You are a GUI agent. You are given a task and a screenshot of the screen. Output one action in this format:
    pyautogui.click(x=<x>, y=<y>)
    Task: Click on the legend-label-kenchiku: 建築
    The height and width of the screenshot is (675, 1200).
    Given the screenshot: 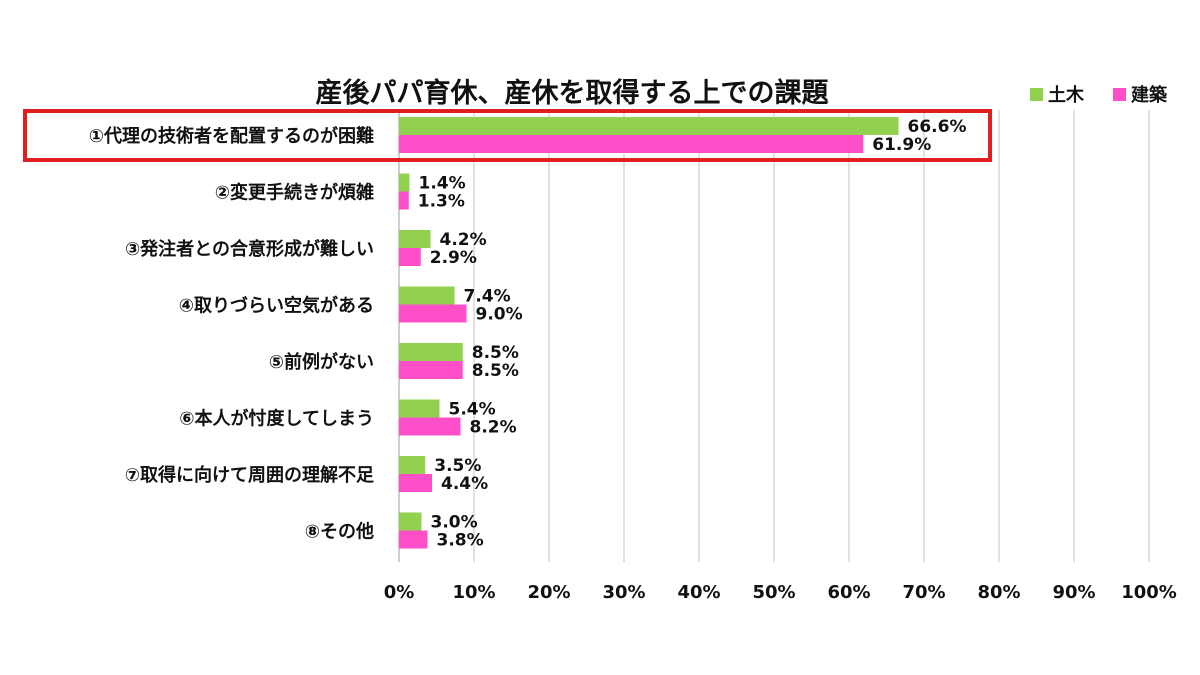 What is the action you would take?
    pyautogui.click(x=1149, y=95)
    